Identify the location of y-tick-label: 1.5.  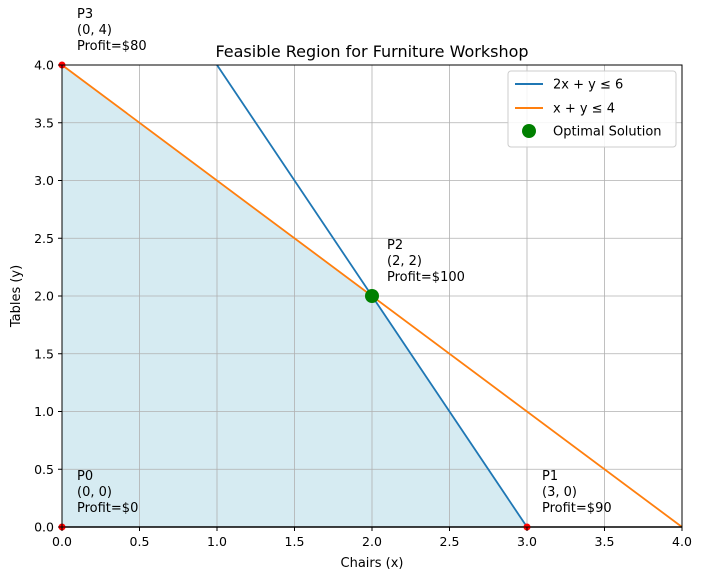
(44, 353).